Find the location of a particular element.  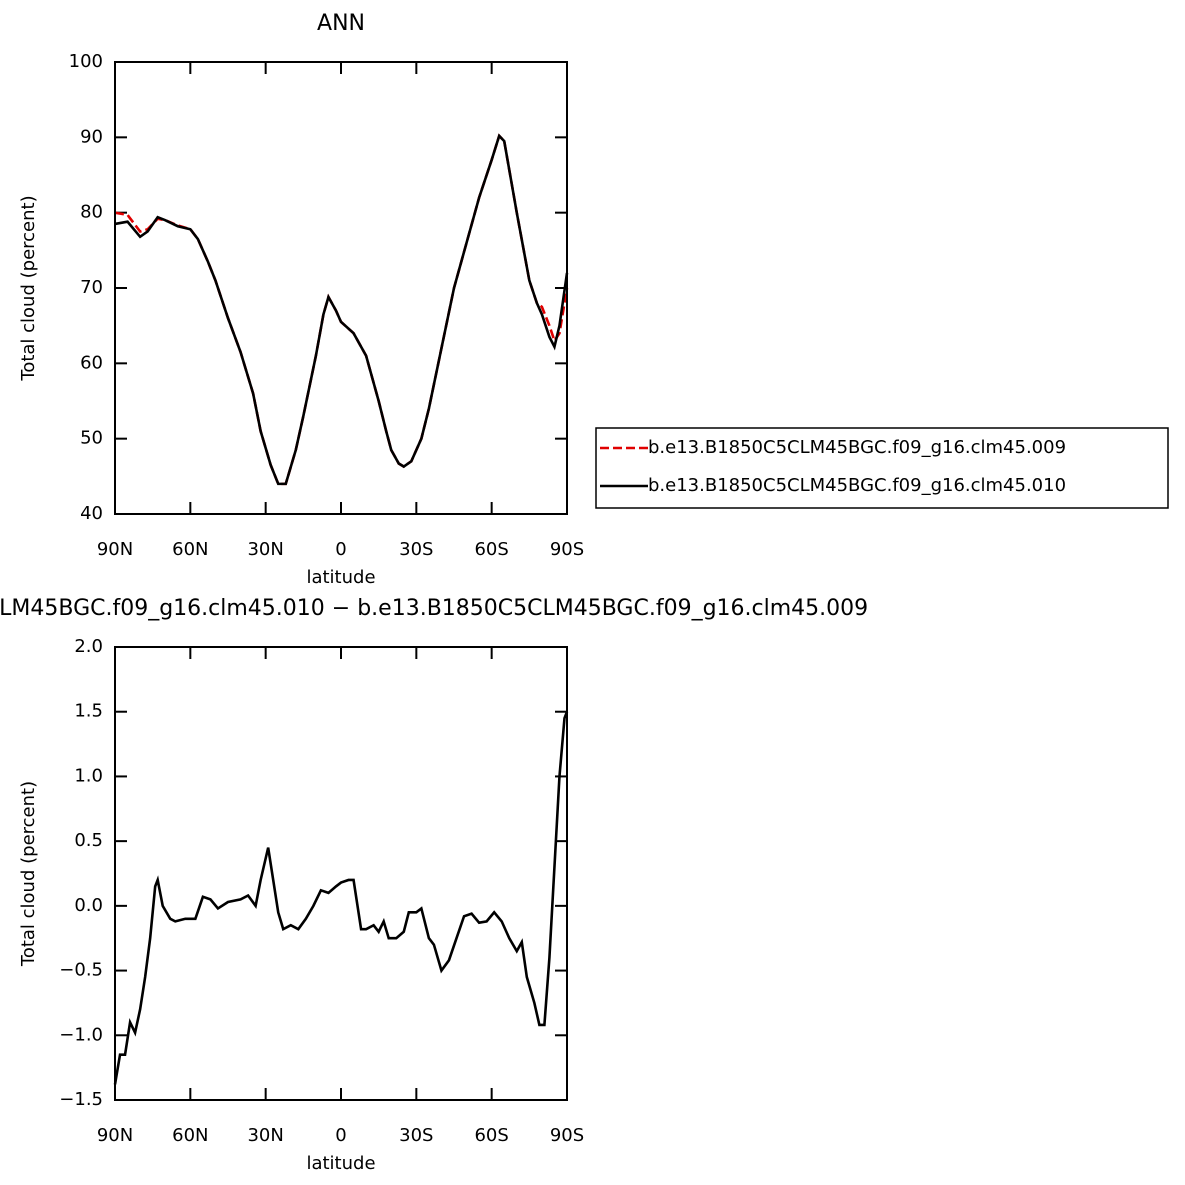

y-tick-label: 1.0 is located at coordinates (88, 775).